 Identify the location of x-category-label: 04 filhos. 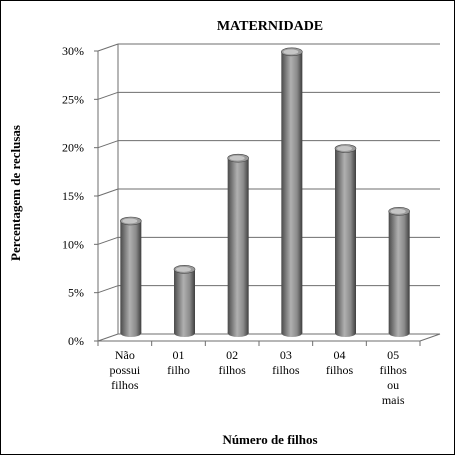
(340, 362).